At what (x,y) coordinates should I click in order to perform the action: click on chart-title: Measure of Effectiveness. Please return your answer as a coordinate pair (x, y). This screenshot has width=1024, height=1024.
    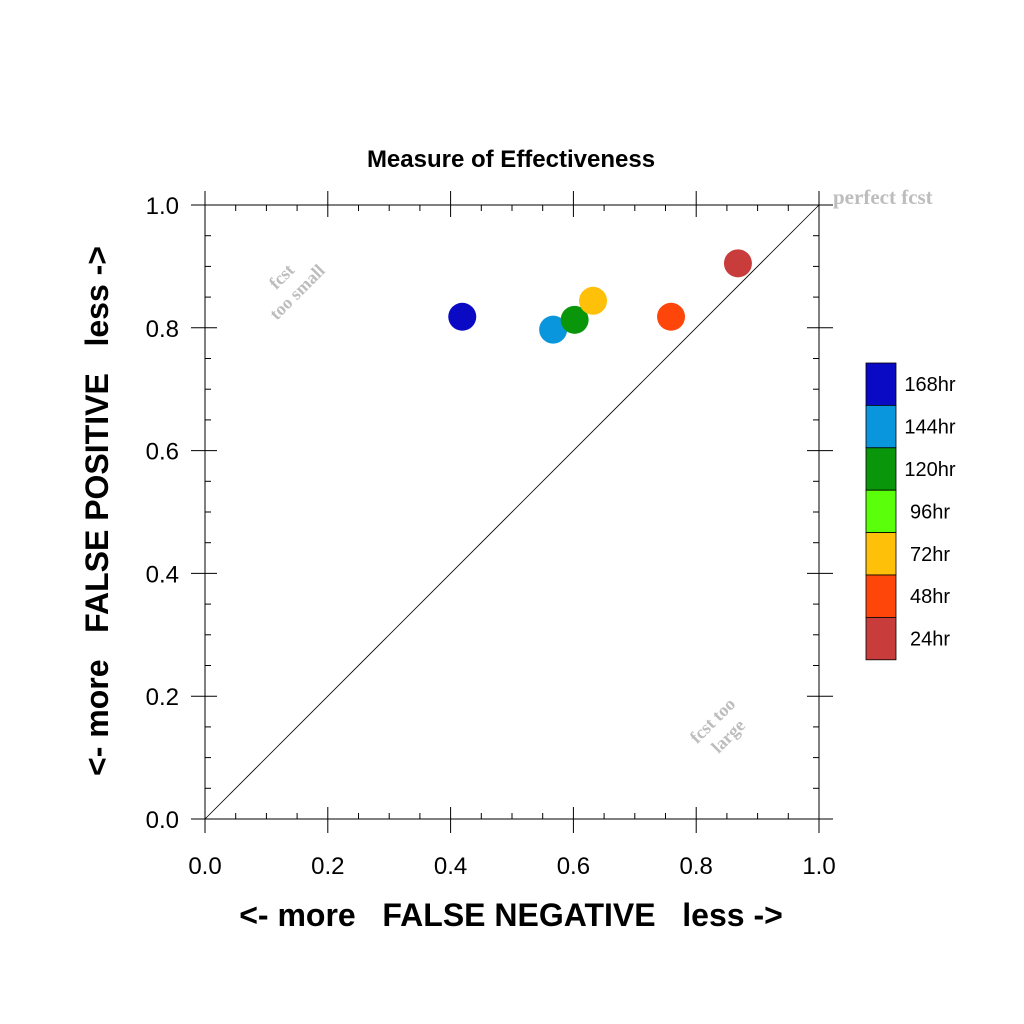
    Looking at the image, I should click on (511, 159).